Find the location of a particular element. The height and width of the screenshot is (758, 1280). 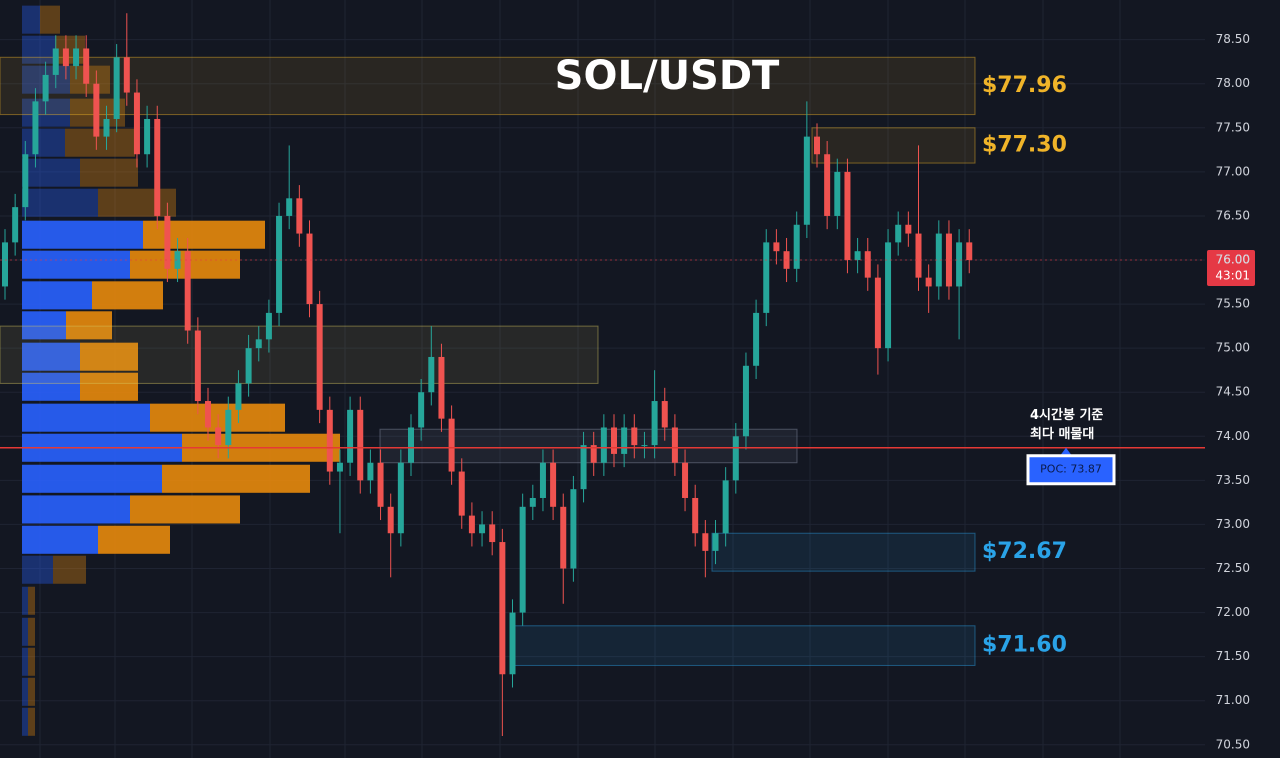

zone-label: $77.30 is located at coordinates (1024, 144).